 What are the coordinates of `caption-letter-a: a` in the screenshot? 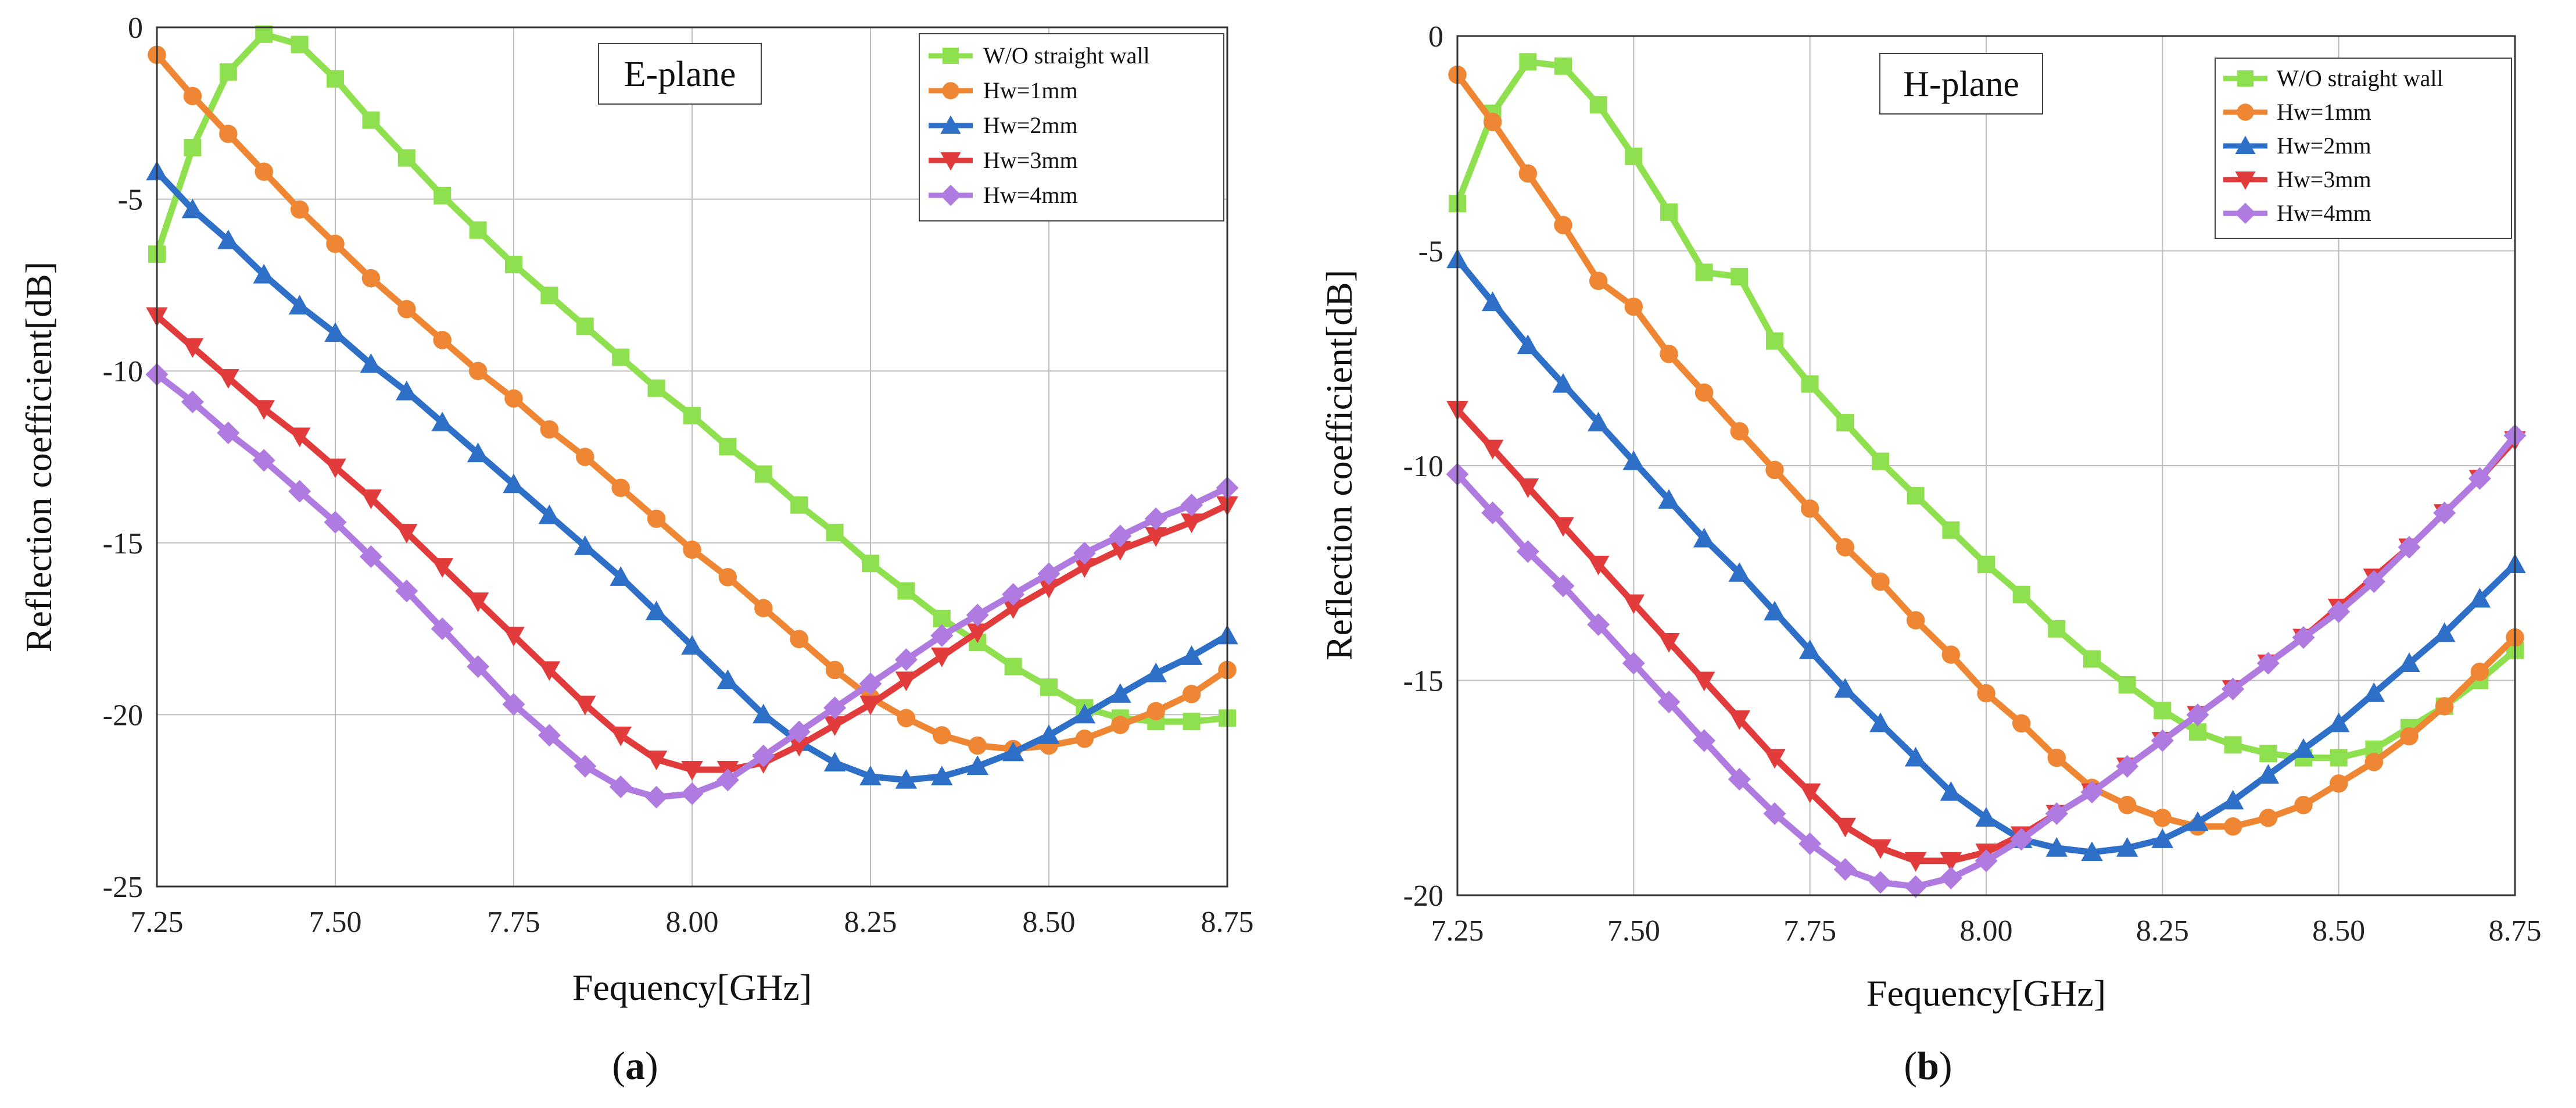 It's located at (635, 1065).